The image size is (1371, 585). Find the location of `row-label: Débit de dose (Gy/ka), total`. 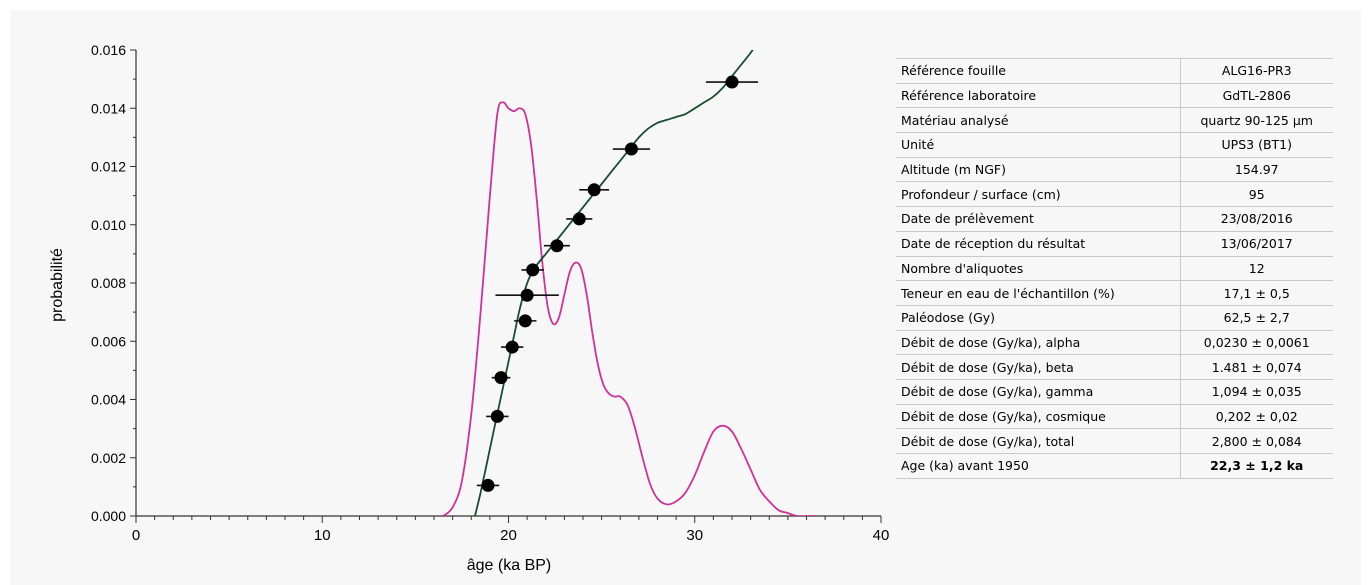

row-label: Débit de dose (Gy/ka), total is located at coordinates (1038, 441).